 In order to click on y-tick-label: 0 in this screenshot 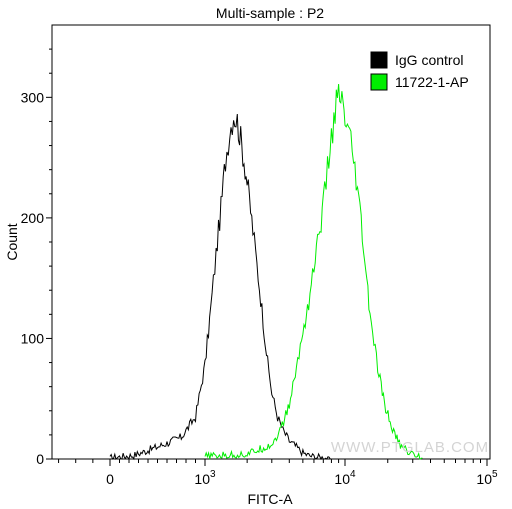, I will do `click(40, 459)`.